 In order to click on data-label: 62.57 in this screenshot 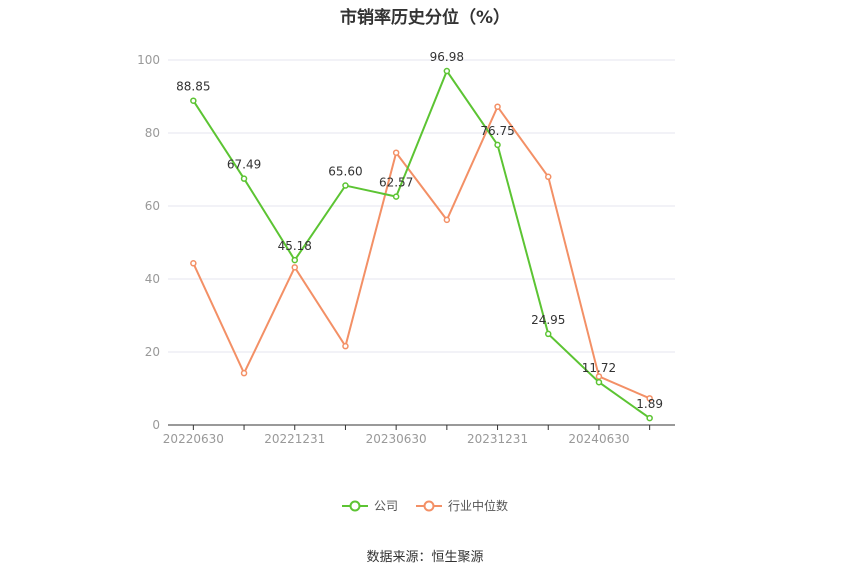, I will do `click(396, 183)`.